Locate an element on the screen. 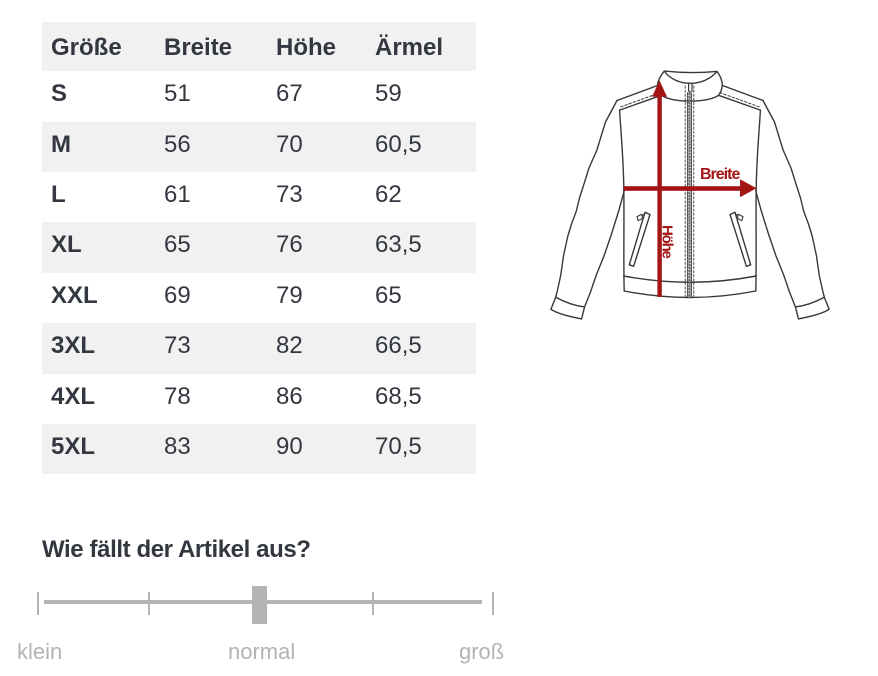  svg-text: Breite is located at coordinates (720, 174).